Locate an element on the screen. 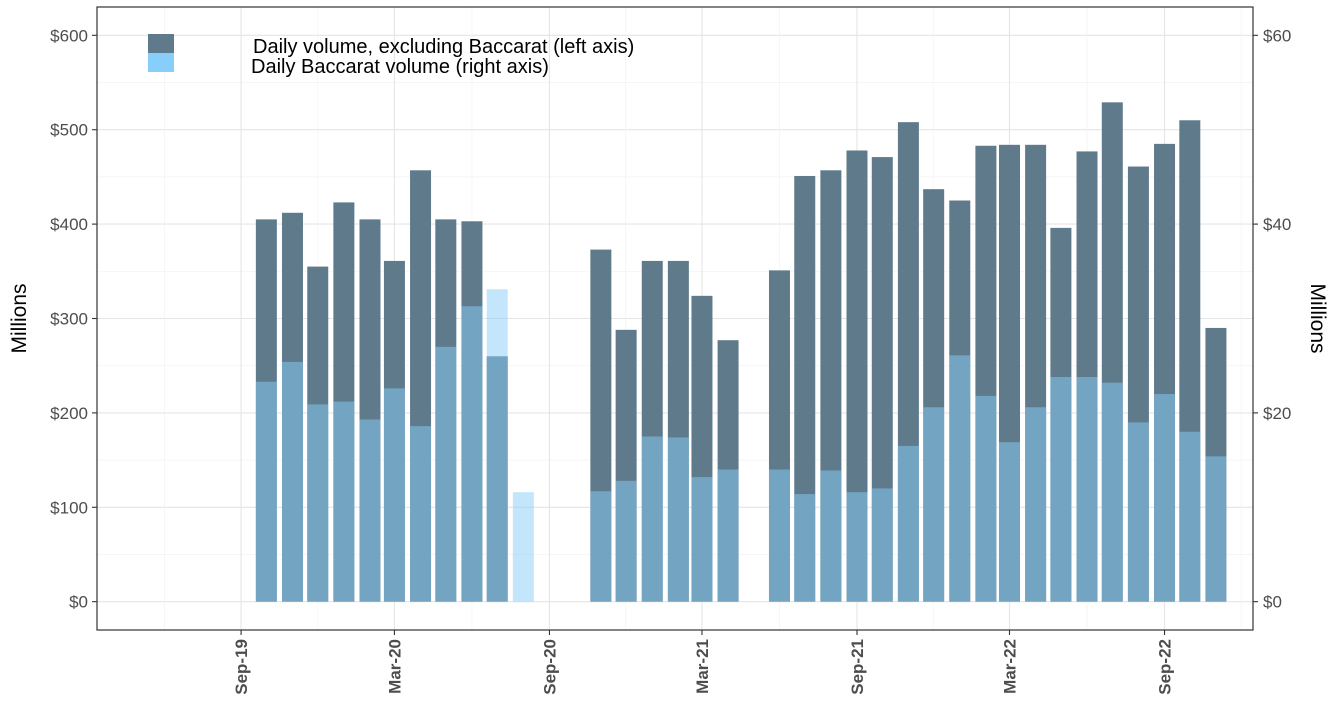 Image resolution: width=1338 pixels, height=713 pixels. x-axis-tick-label: Mar-21 is located at coordinates (702, 666).